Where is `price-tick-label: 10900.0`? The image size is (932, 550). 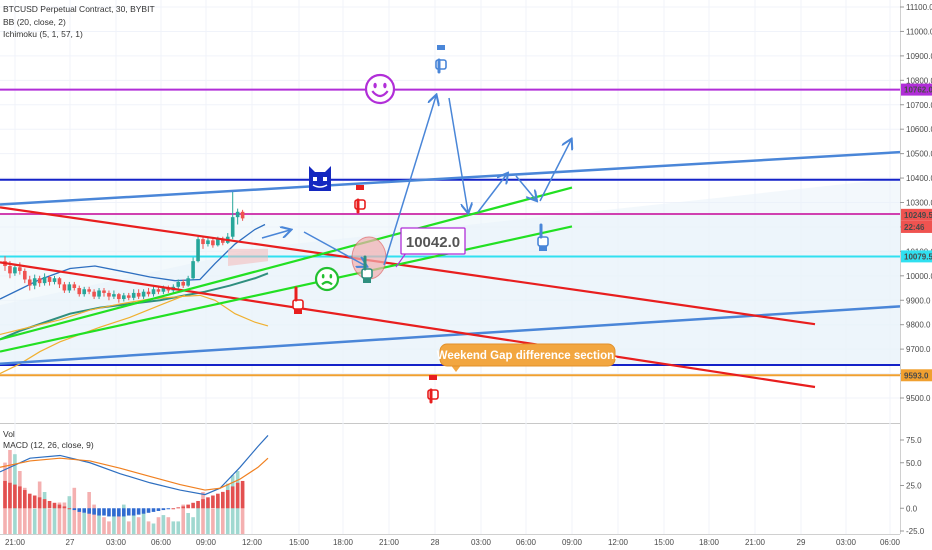 price-tick-label: 10900.0 is located at coordinates (919, 56).